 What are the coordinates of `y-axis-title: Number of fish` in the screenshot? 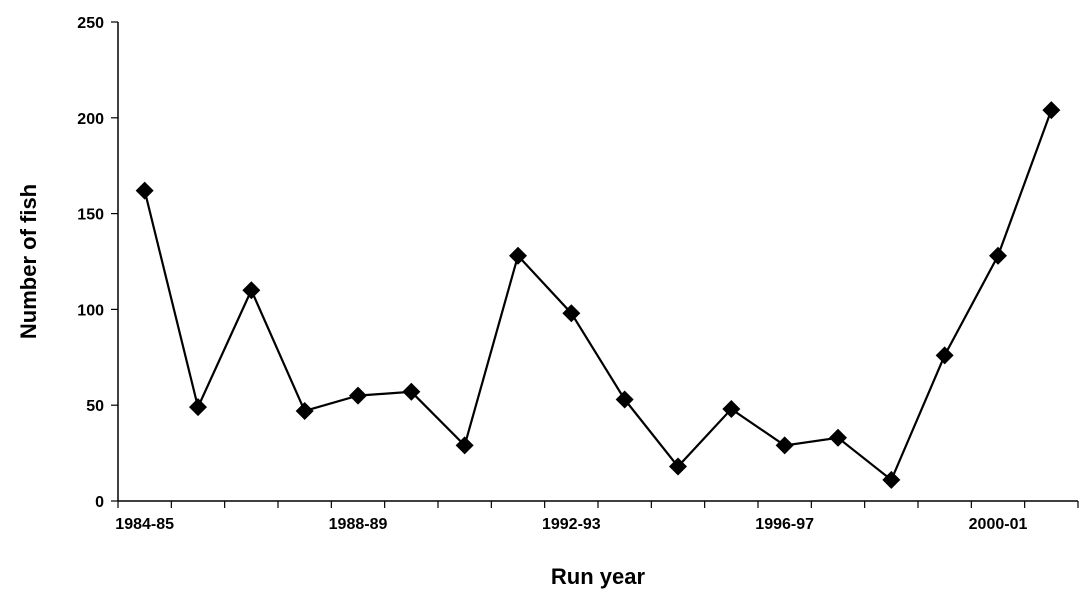 It's located at (28, 261).